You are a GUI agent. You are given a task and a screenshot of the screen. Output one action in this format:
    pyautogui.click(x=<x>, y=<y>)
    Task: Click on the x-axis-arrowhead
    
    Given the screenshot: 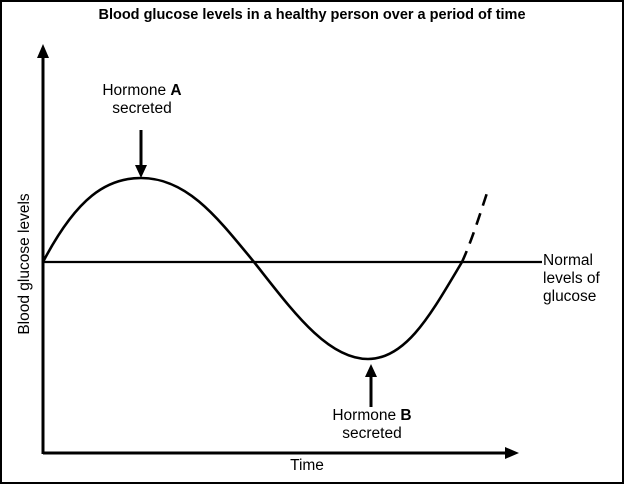 What is the action you would take?
    pyautogui.click(x=512, y=453)
    